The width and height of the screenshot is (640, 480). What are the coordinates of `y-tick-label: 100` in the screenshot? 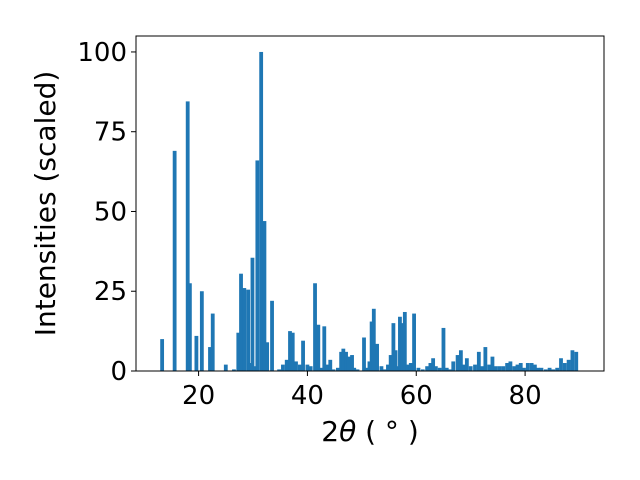 It's located at (102, 53).